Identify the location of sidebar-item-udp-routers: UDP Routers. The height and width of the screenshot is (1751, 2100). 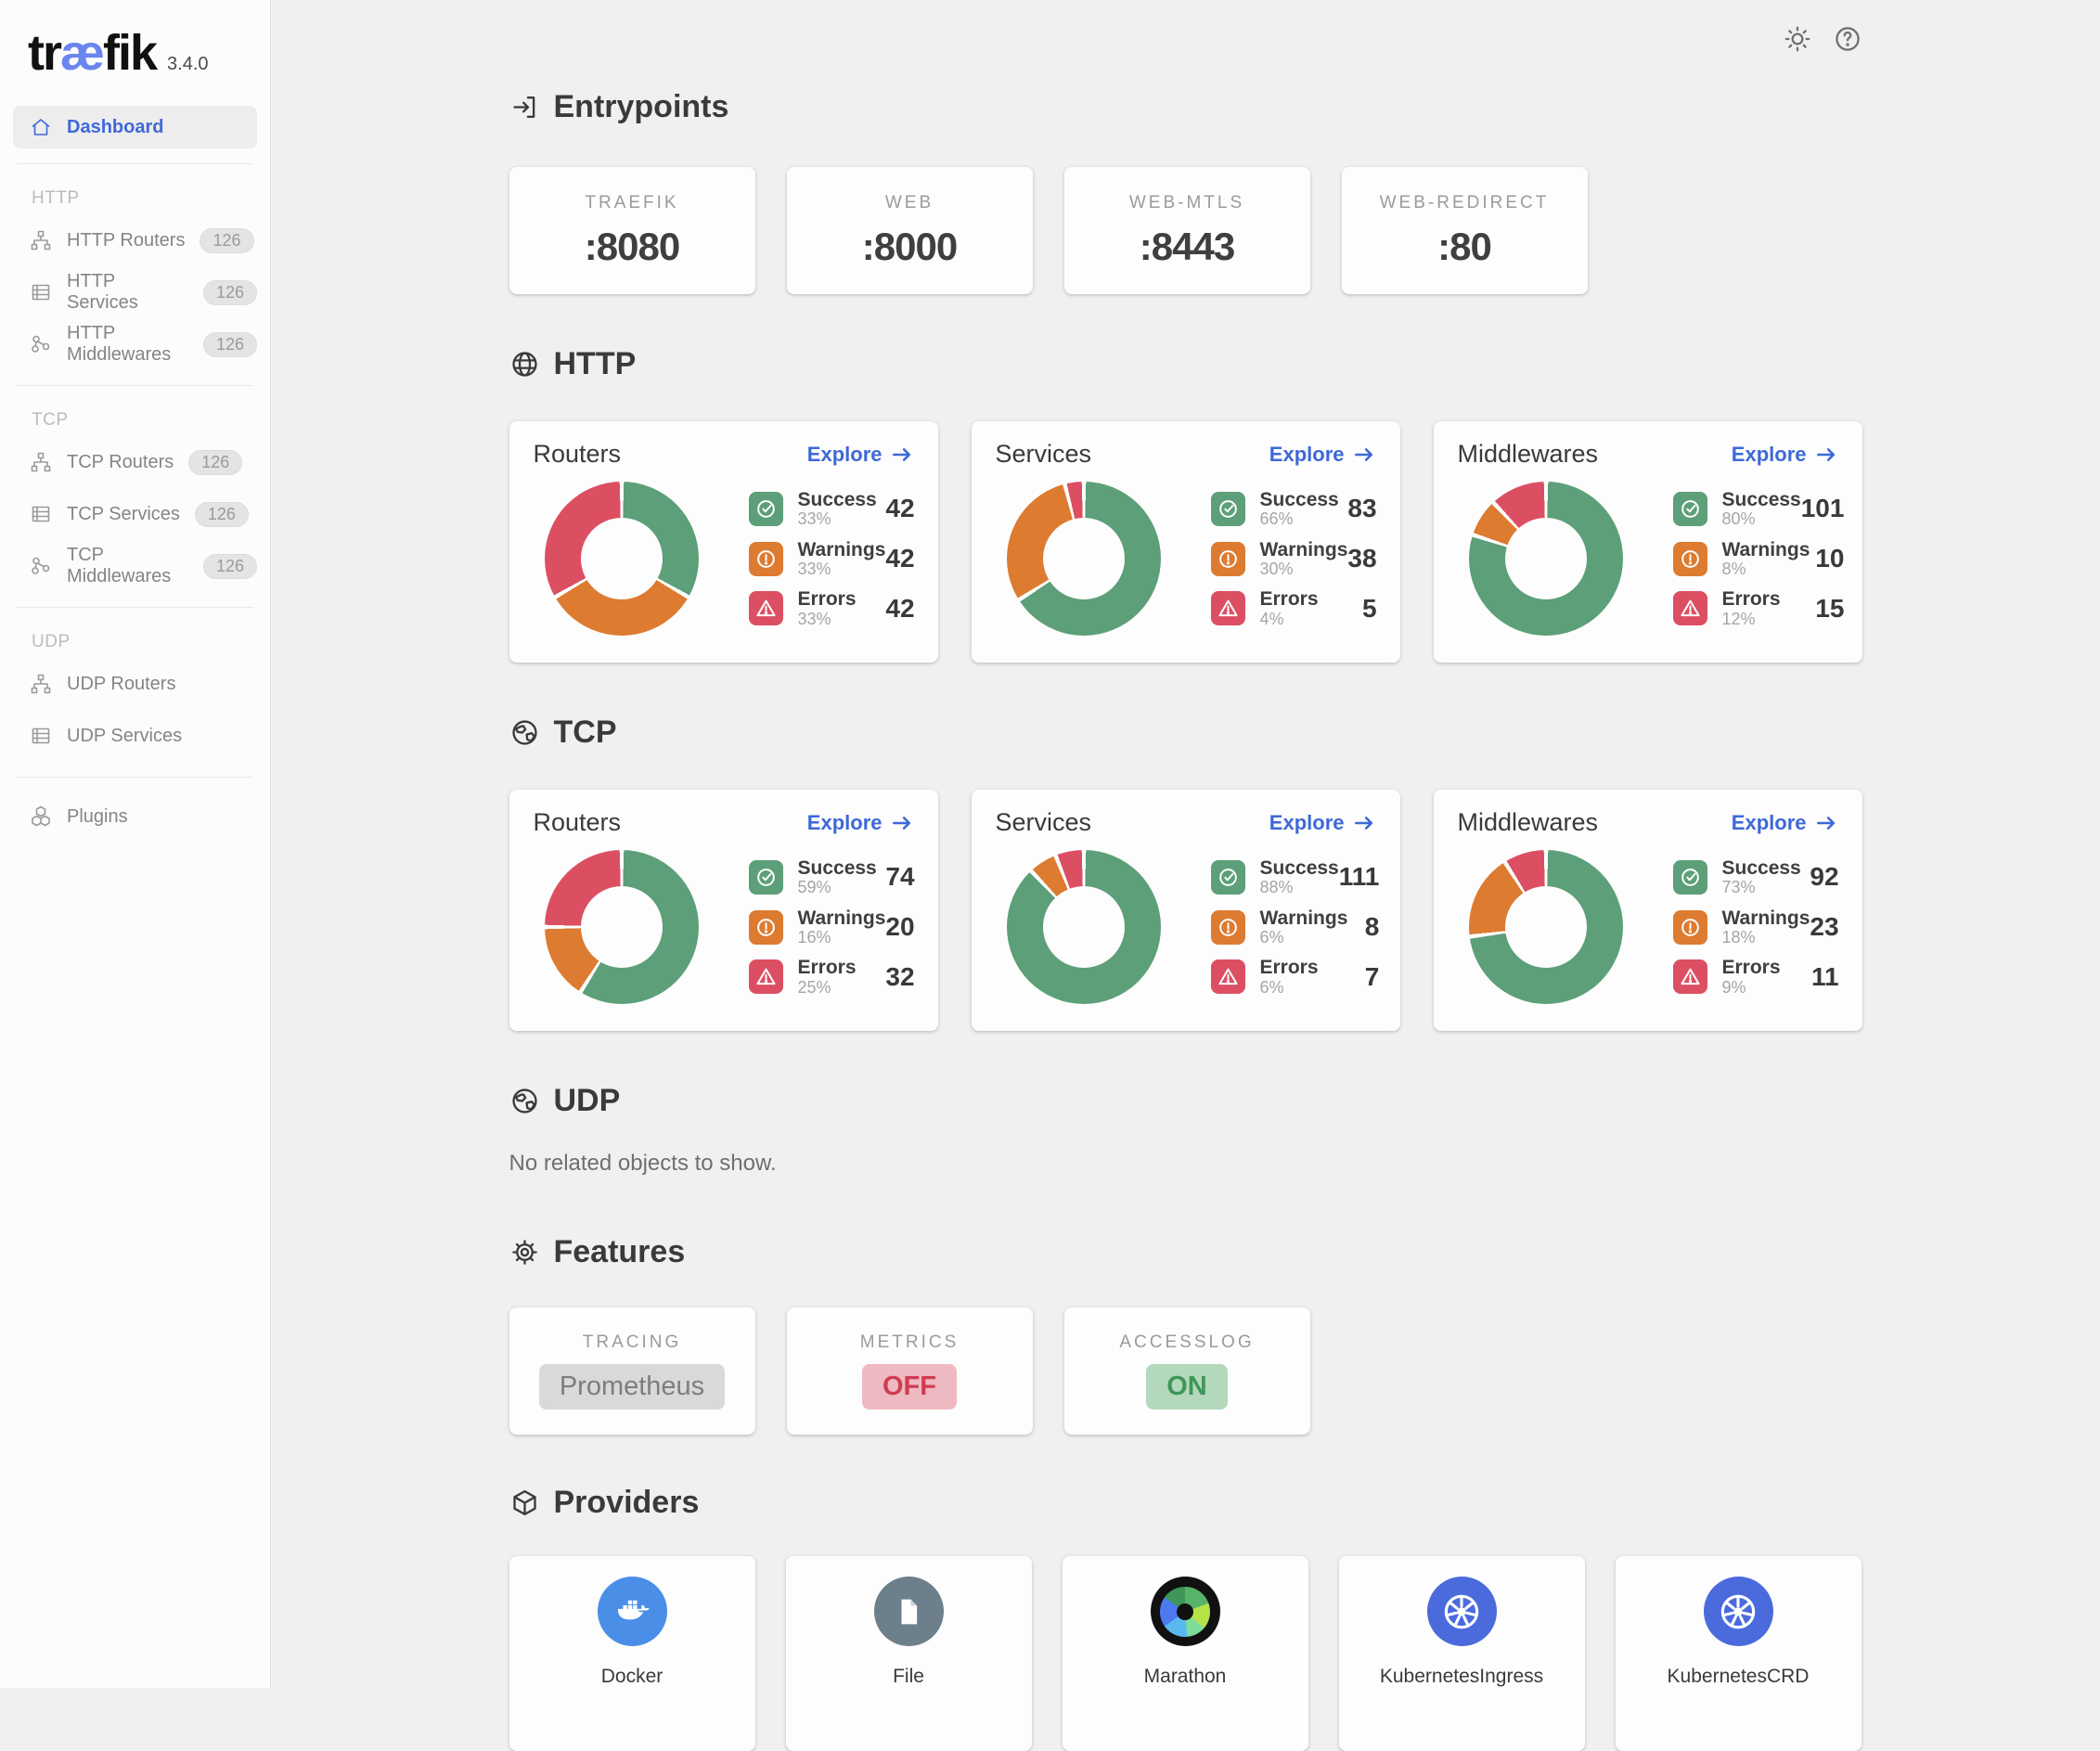
(135, 684).